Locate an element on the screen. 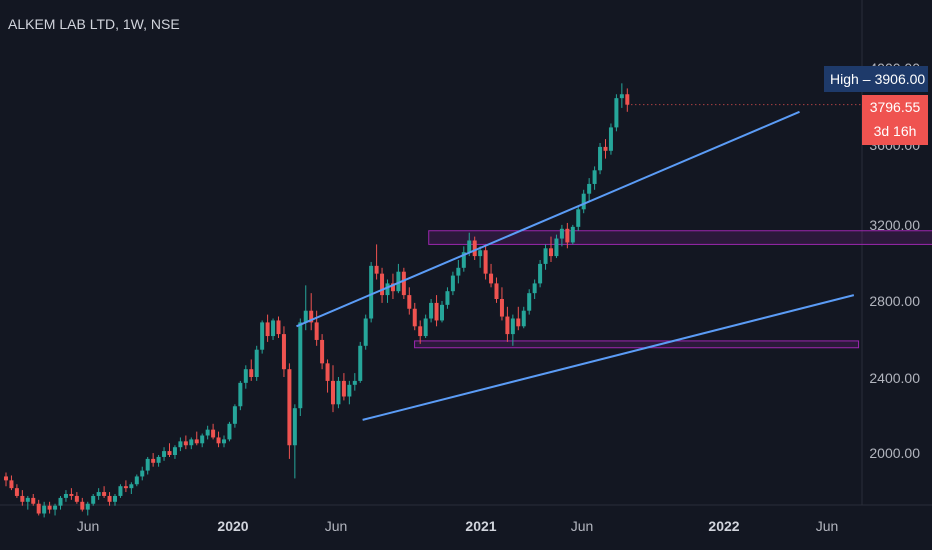 This screenshot has width=932, height=550. last-price-tag: 3796.55 3d 16h is located at coordinates (895, 120).